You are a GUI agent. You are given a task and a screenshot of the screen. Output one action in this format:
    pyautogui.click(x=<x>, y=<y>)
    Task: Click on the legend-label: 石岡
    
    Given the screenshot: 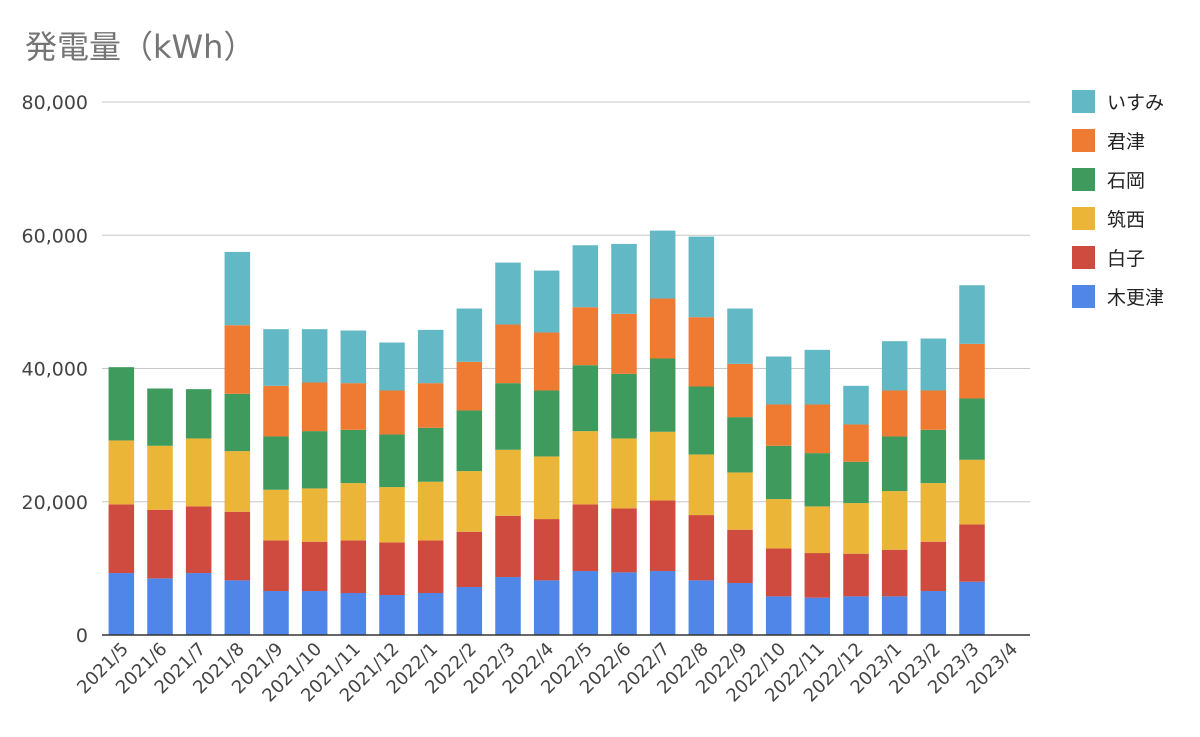 What is the action you would take?
    pyautogui.click(x=1126, y=180)
    